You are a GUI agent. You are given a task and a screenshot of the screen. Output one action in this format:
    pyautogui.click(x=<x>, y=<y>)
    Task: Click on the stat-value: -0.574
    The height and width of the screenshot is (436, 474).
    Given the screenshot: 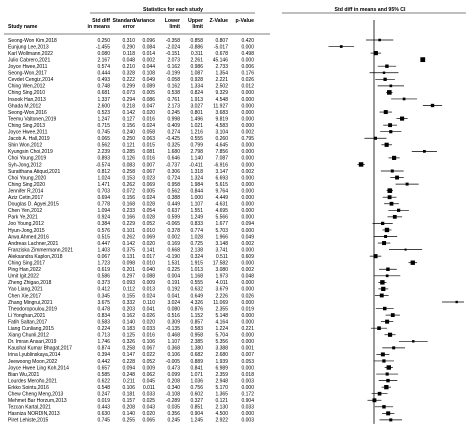 What is the action you would take?
    pyautogui.click(x=103, y=165)
    